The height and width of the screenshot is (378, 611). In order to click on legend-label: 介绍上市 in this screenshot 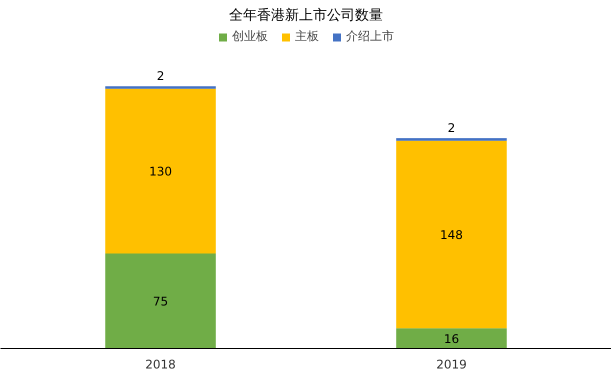, I will do `click(370, 36)`.